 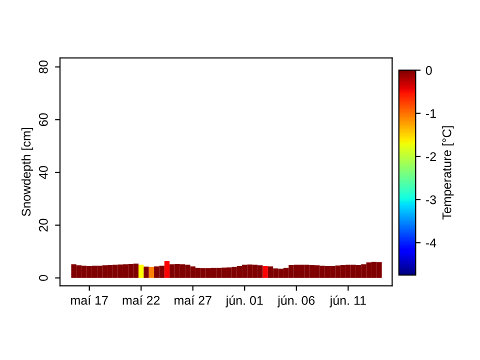 I want to click on y-tick-label: 20, so click(x=43, y=225).